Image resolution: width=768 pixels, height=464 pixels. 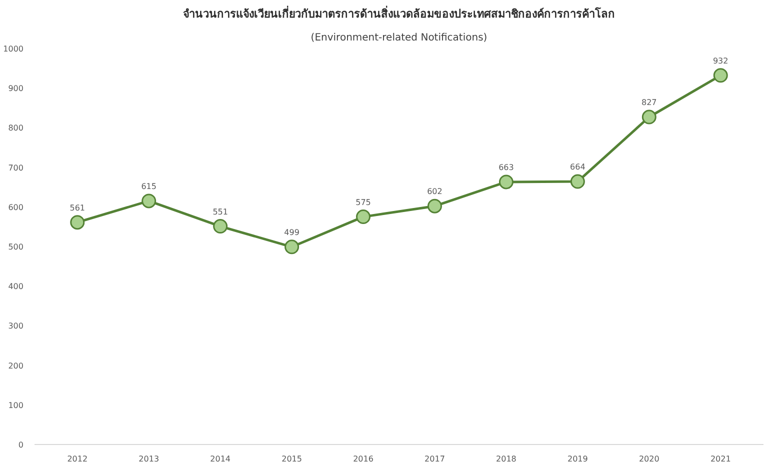 What do you see at coordinates (16, 167) in the screenshot?
I see `y-tick-label: 700` at bounding box center [16, 167].